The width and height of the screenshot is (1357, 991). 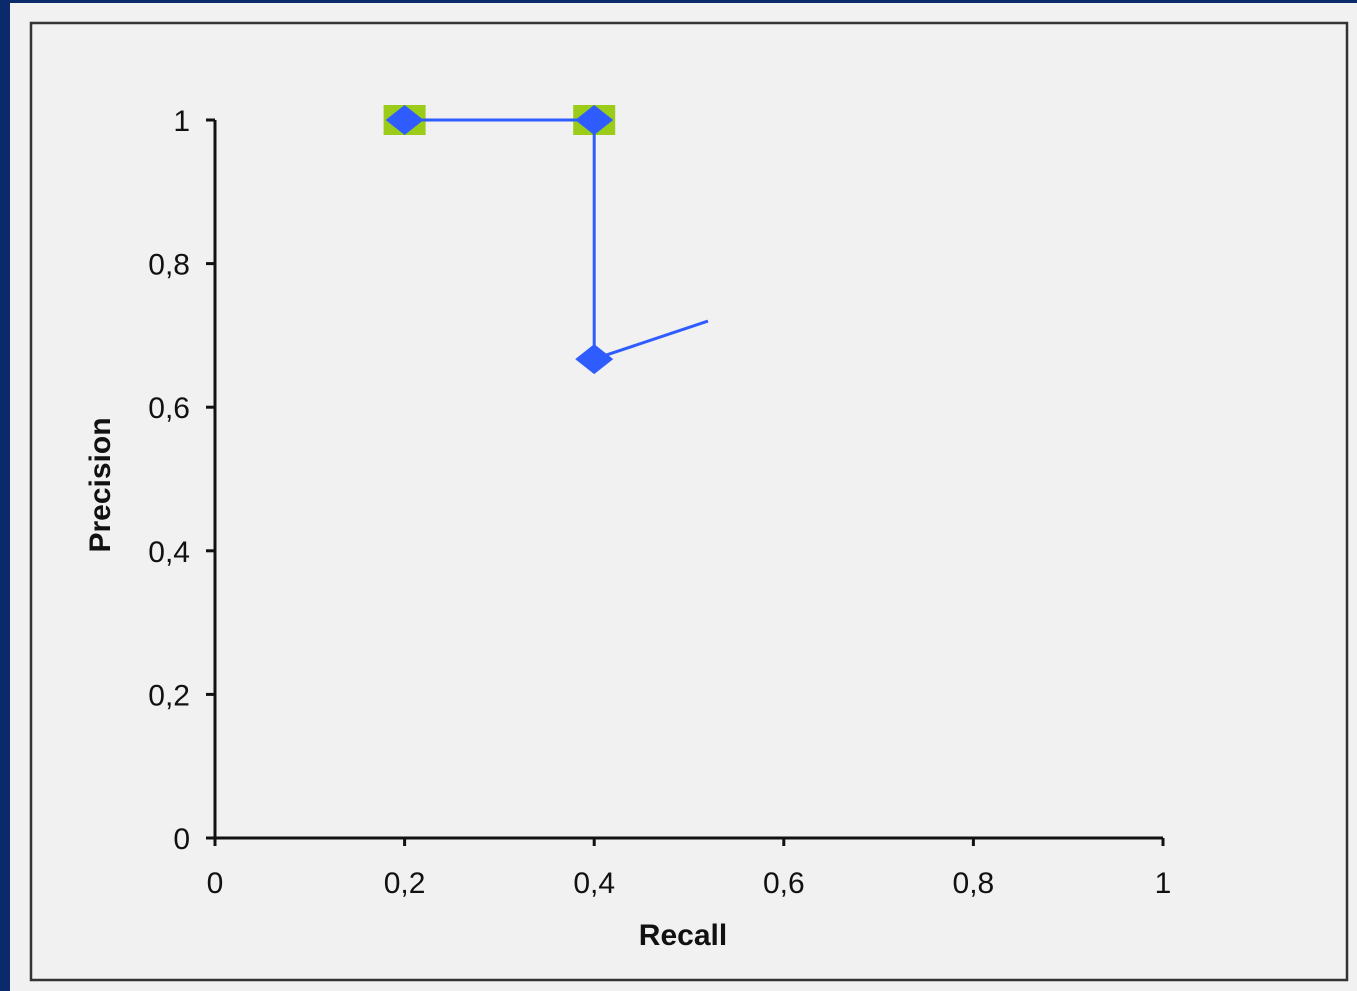 I want to click on x-tick-label: 0,8, so click(x=974, y=883).